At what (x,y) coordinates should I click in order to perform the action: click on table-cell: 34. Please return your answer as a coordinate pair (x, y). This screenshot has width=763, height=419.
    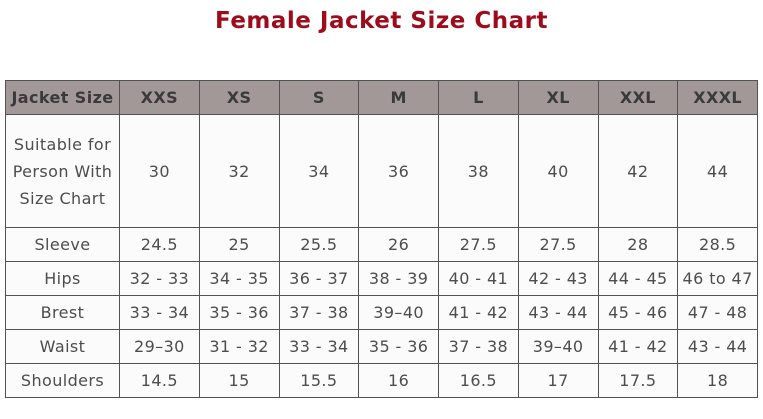
    Looking at the image, I should click on (319, 171).